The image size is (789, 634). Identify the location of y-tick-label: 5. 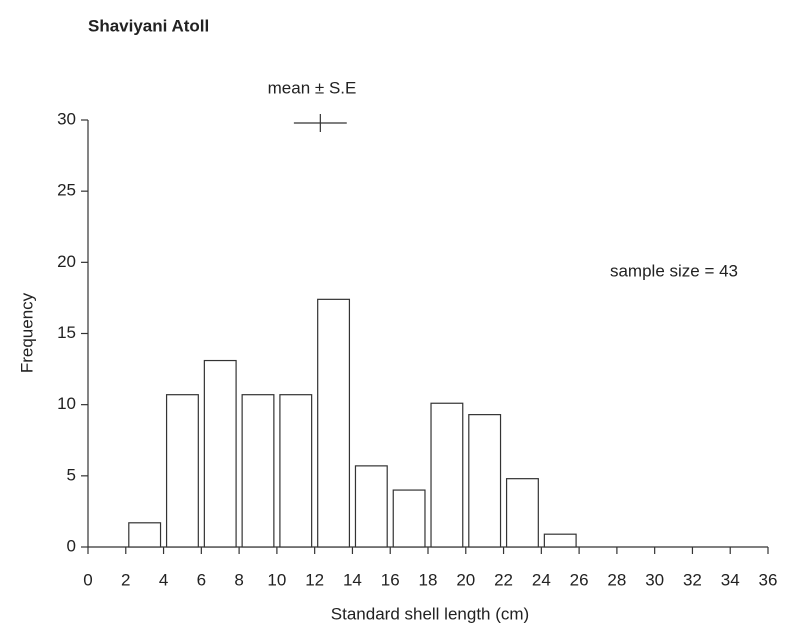
(71, 474).